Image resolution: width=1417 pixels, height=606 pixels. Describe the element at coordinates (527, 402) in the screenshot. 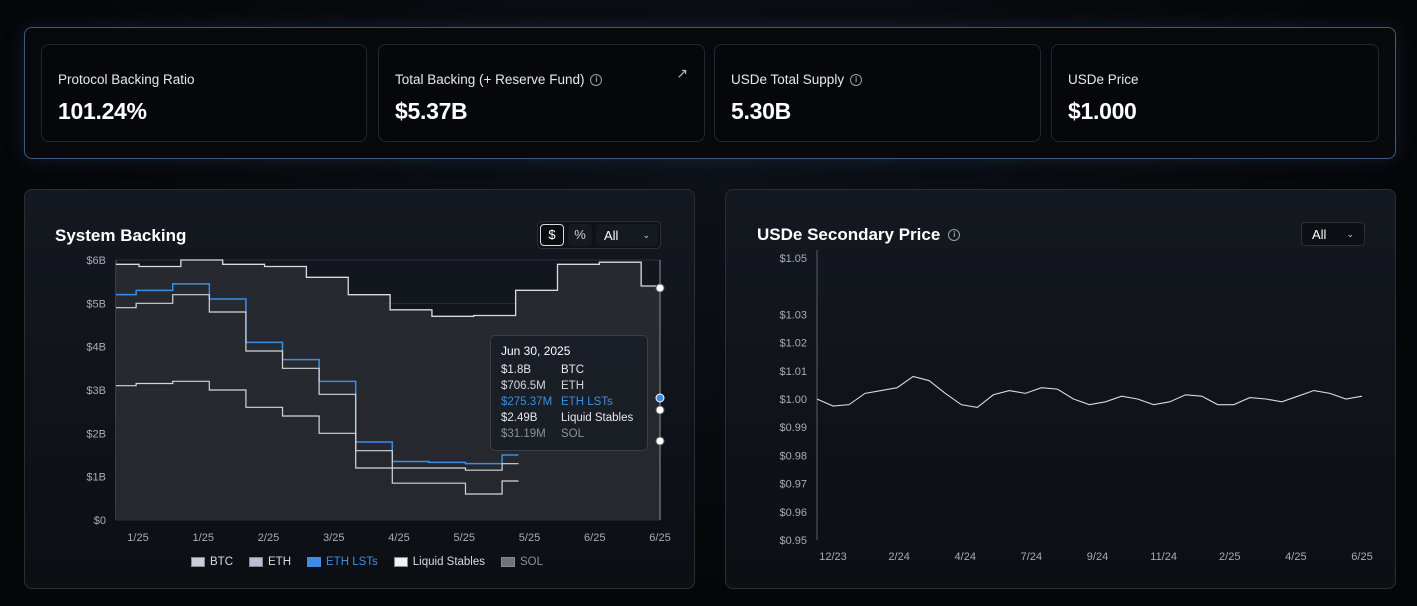

I see `tooltip-value: $275.37M` at that location.